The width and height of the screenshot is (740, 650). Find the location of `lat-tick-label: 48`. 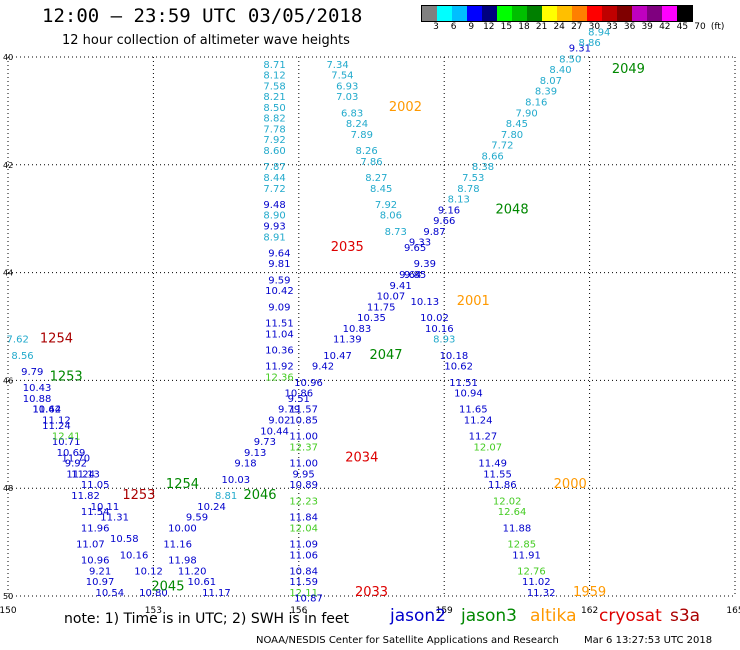

lat-tick-label: 48 is located at coordinates (8, 488).